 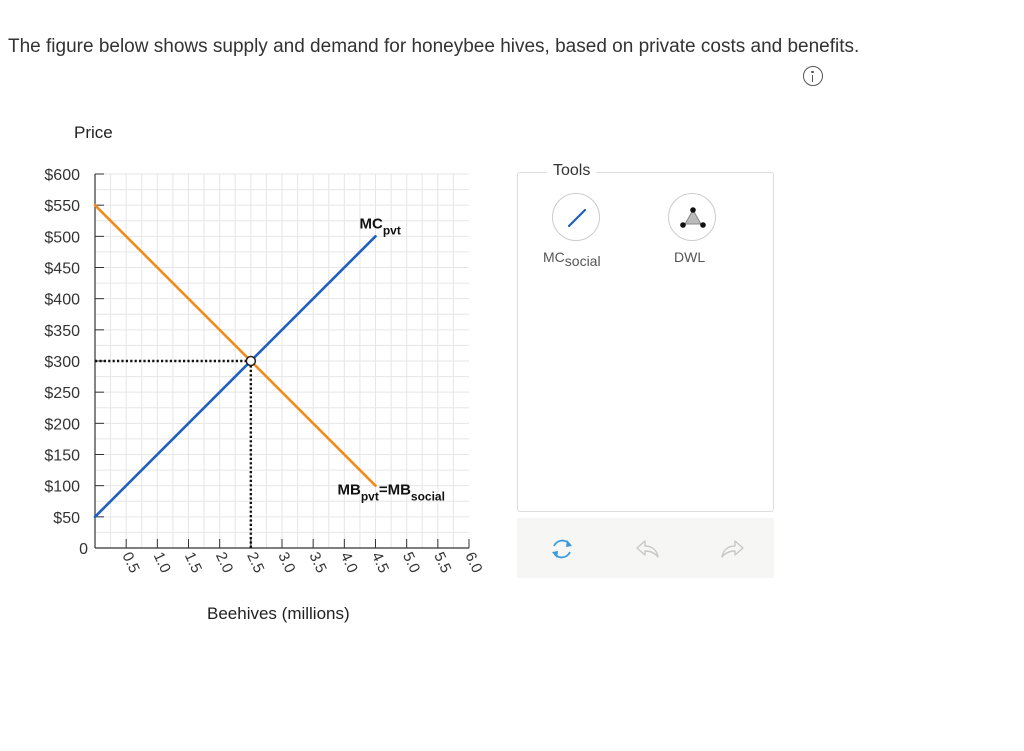 I want to click on y-tick-label: $250, so click(x=62, y=393).